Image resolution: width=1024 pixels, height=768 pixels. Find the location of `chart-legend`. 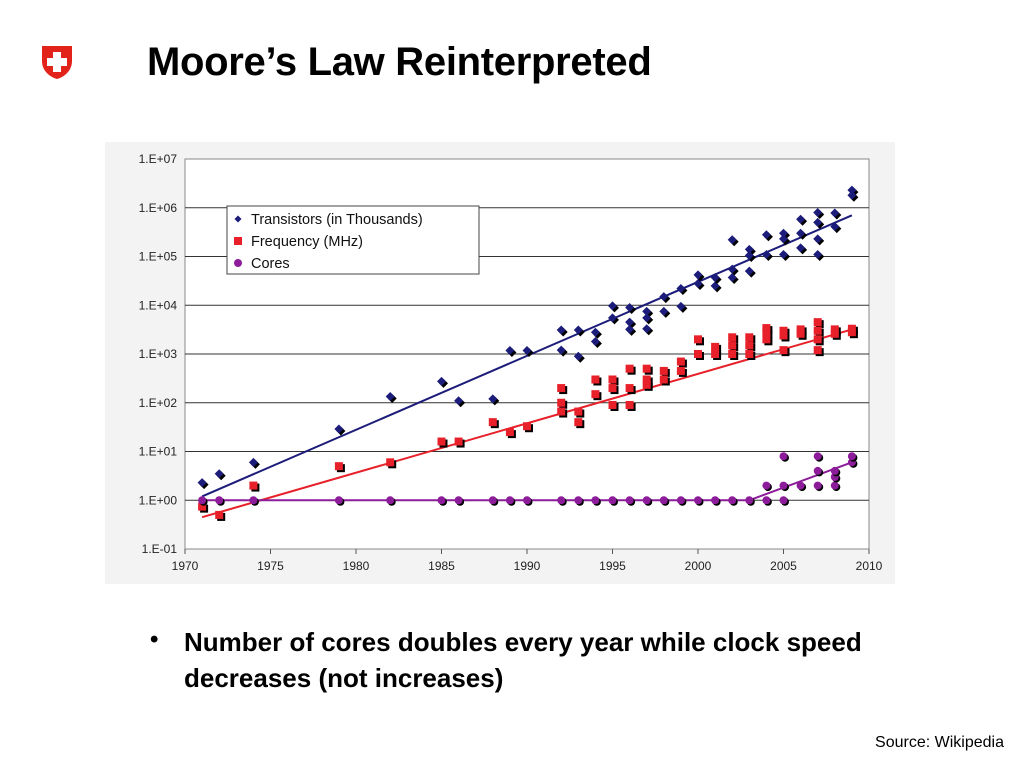

chart-legend is located at coordinates (353, 240).